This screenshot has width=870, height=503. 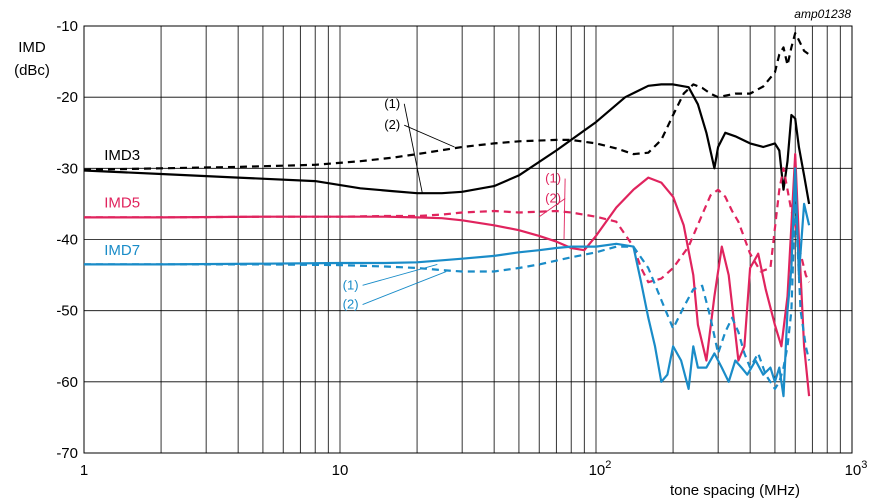 I want to click on series-label-imd3: IMD3, so click(x=122, y=155).